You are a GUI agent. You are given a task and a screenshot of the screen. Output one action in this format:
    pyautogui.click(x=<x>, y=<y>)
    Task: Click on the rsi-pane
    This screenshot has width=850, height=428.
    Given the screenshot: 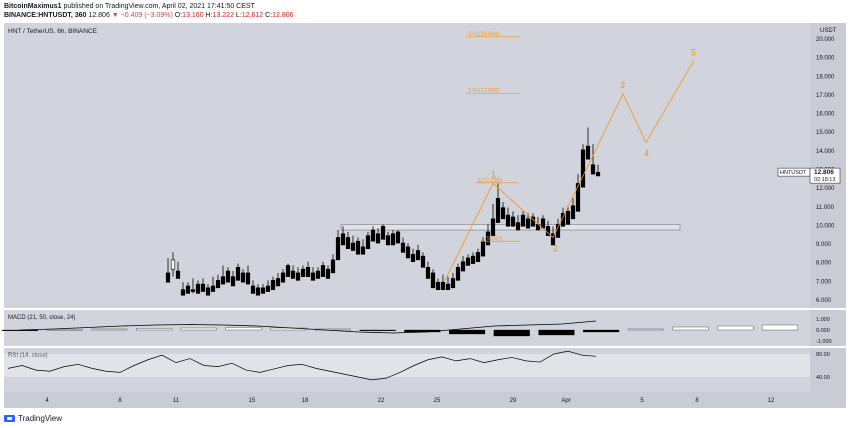 What is the action you would take?
    pyautogui.click(x=407, y=370)
    